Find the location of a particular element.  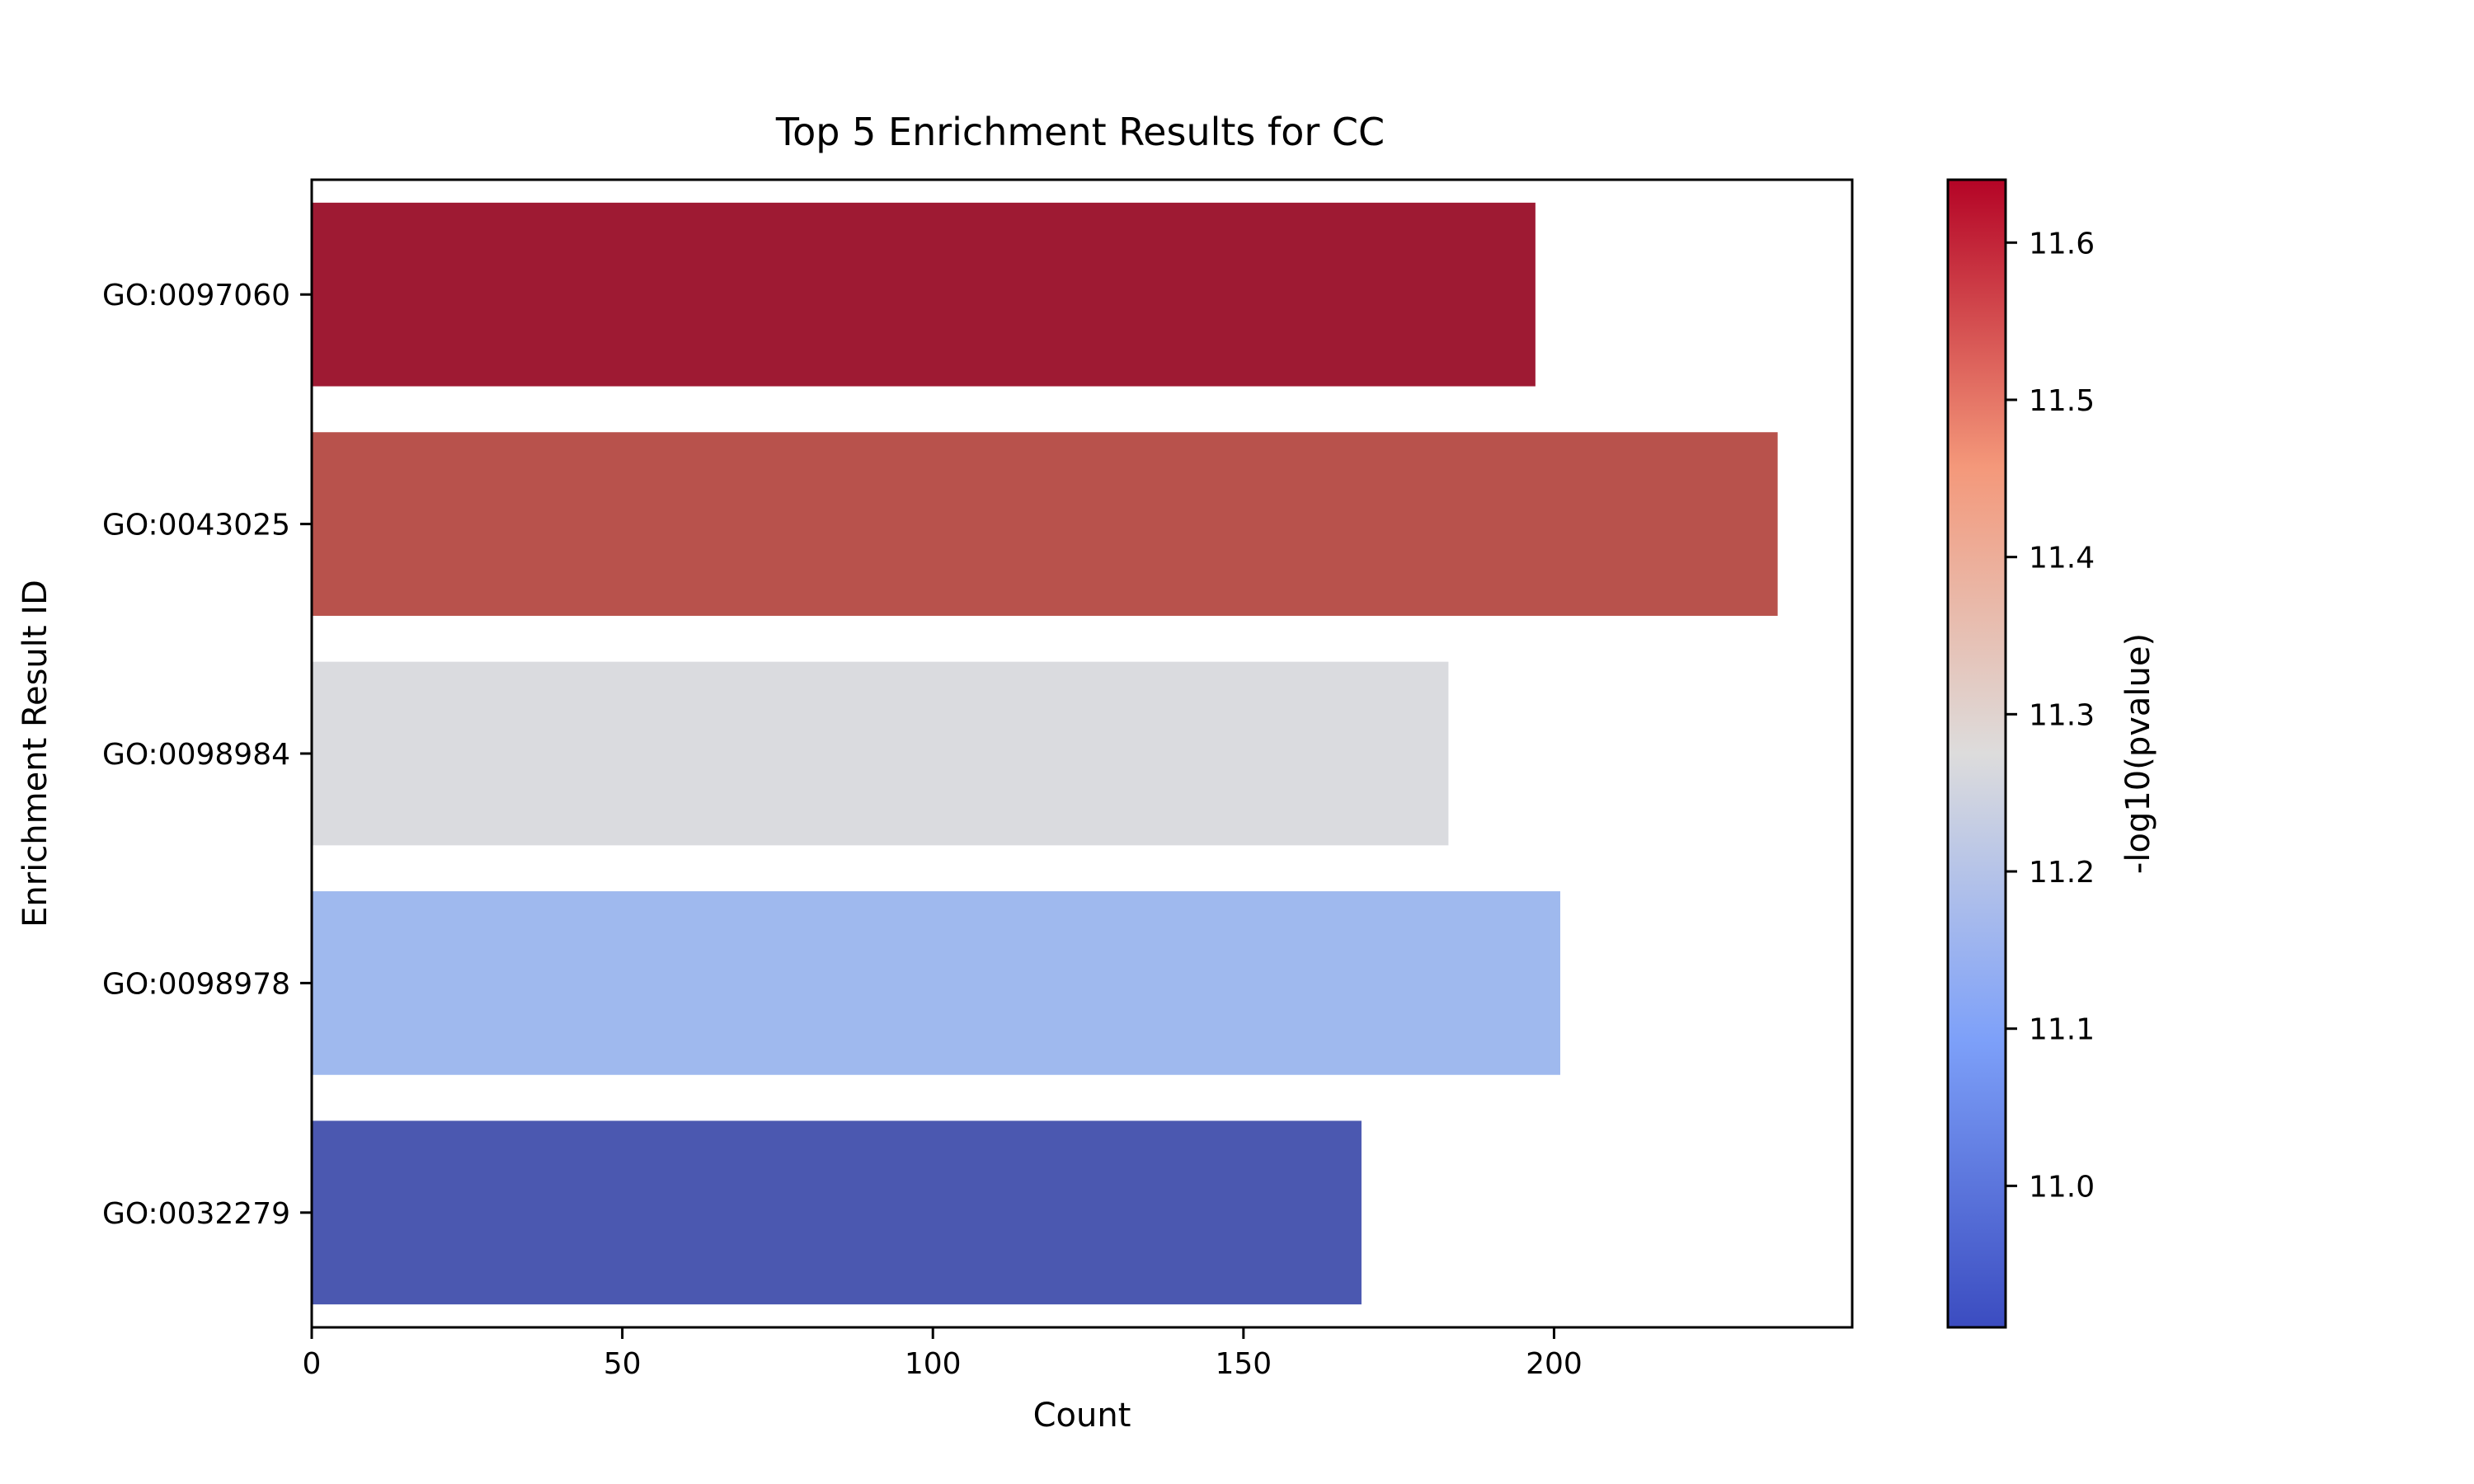

x-ticks: 0 50 100 150 200 is located at coordinates (943, 1354).